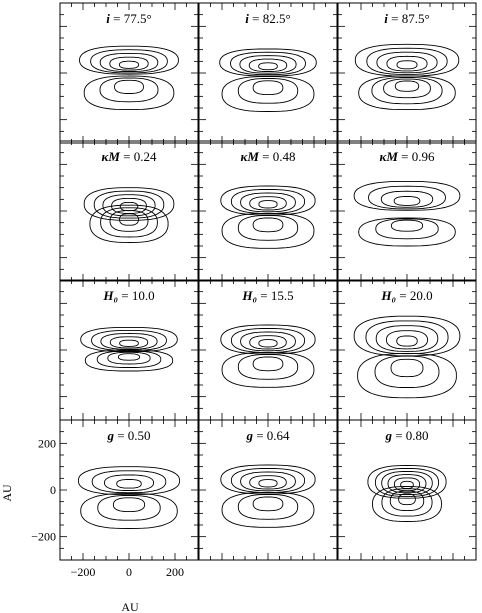 The width and height of the screenshot is (482, 613). Describe the element at coordinates (267, 156) in the screenshot. I see `panel-parameter-label: κM = 0.48` at that location.